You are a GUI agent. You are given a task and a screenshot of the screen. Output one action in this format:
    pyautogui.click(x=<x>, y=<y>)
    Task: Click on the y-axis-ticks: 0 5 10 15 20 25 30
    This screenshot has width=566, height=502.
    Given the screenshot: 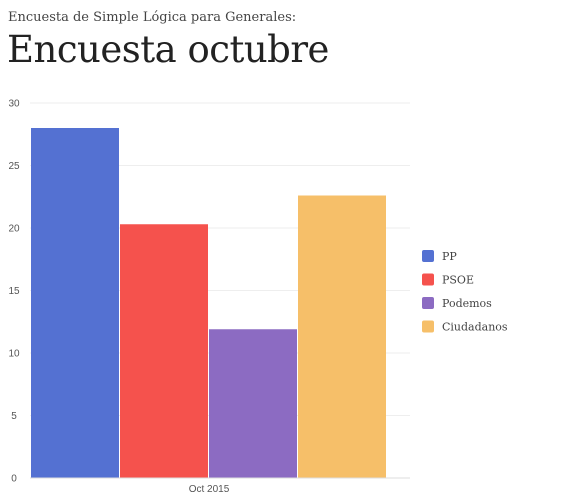 What is the action you would take?
    pyautogui.click(x=14, y=292)
    